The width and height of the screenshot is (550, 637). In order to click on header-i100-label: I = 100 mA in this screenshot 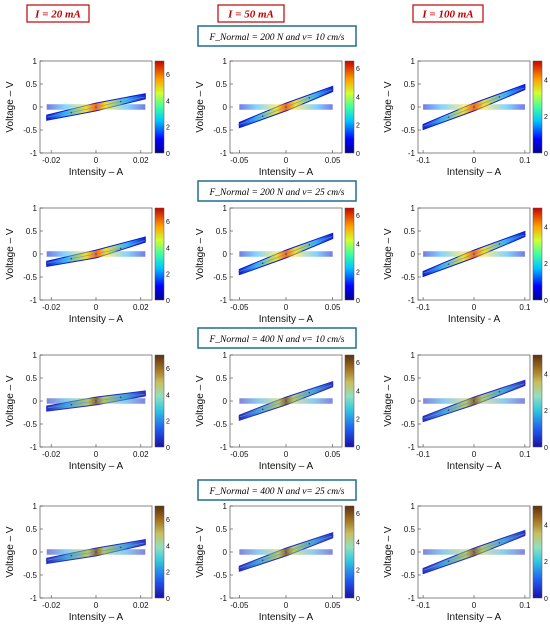, I will do `click(447, 15)`.